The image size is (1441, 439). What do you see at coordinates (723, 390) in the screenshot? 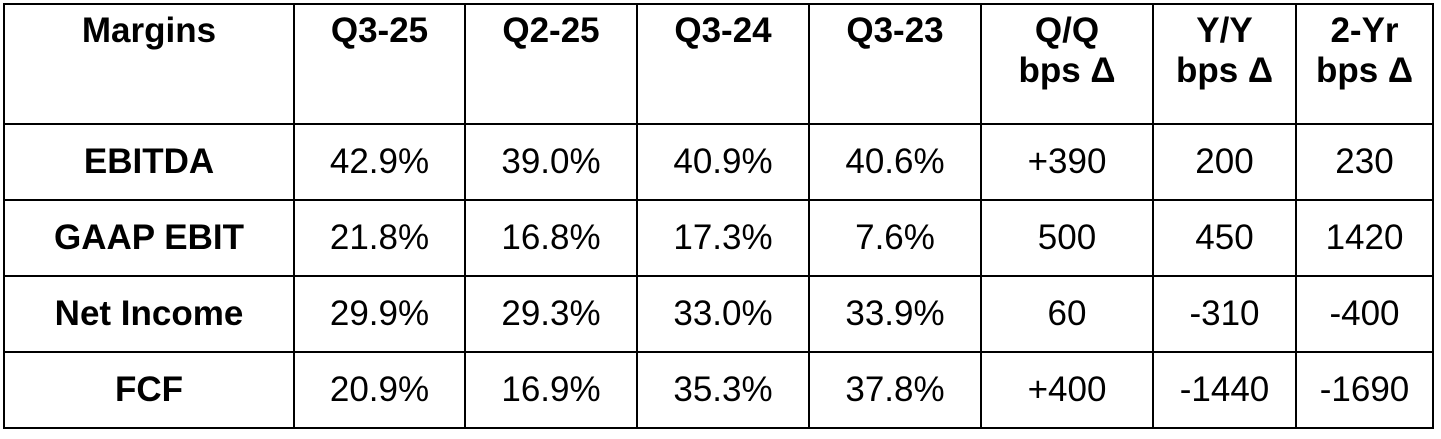
I see `table-cell: 35.3%` at bounding box center [723, 390].